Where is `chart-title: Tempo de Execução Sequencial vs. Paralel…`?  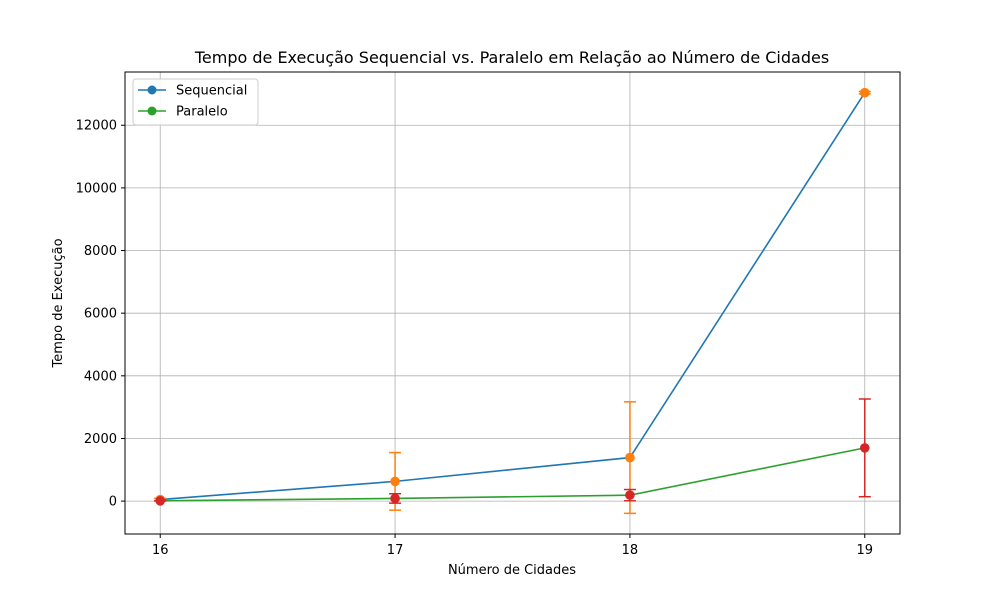
chart-title: Tempo de Execução Sequencial vs. Paralel… is located at coordinates (511, 57).